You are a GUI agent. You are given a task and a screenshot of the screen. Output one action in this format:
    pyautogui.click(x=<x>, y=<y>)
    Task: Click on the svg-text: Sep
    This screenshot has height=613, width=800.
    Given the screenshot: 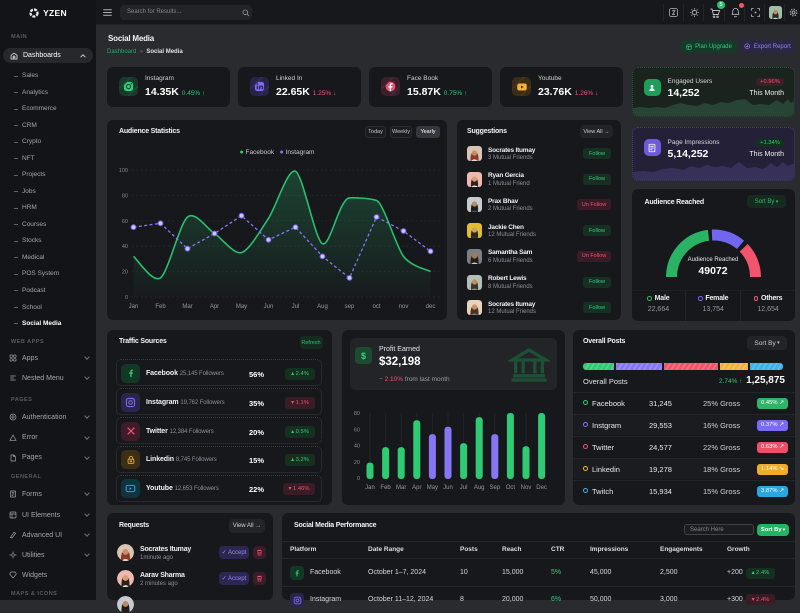 What is the action you would take?
    pyautogui.click(x=494, y=488)
    